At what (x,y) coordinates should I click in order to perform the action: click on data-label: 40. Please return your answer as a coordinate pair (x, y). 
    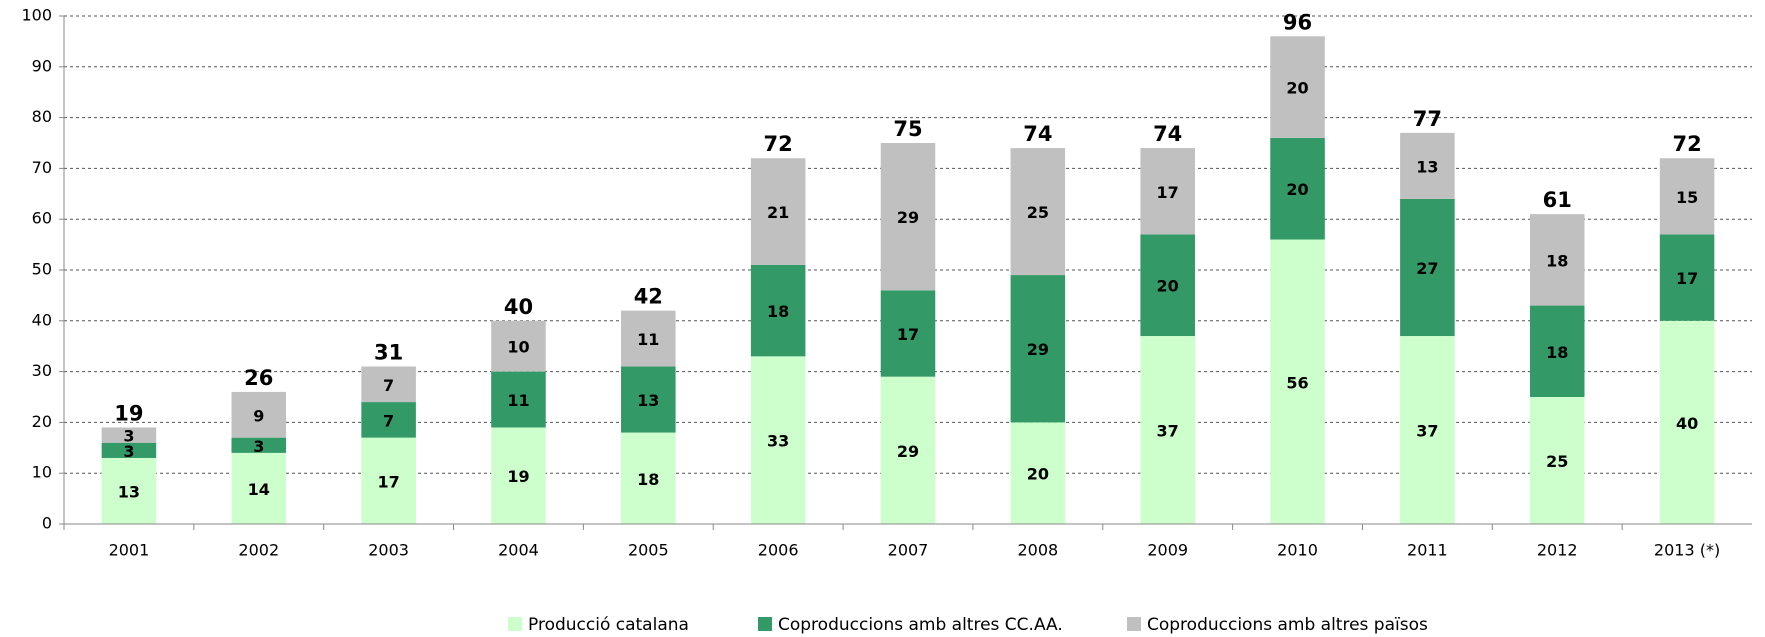
    Looking at the image, I should click on (1687, 423).